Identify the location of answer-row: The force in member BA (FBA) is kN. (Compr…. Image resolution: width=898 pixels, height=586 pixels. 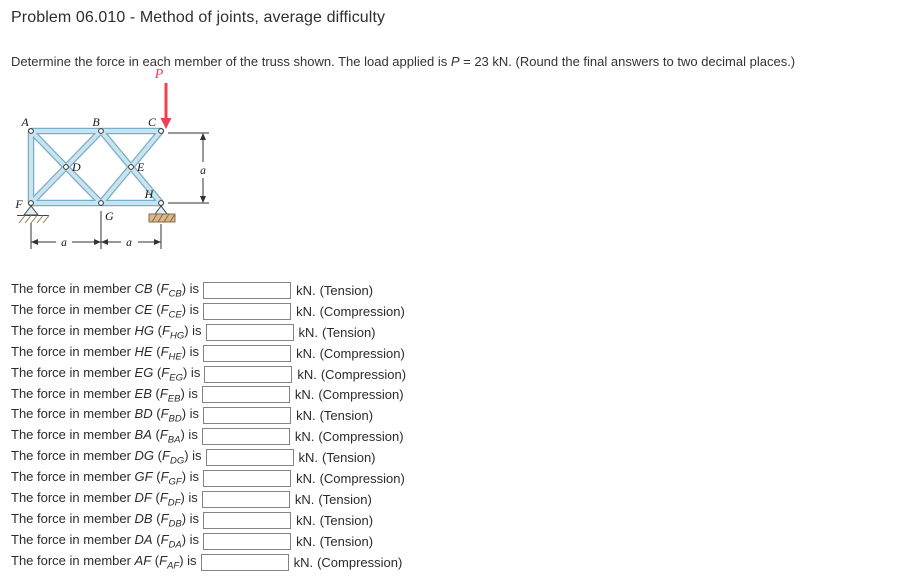
(208, 436).